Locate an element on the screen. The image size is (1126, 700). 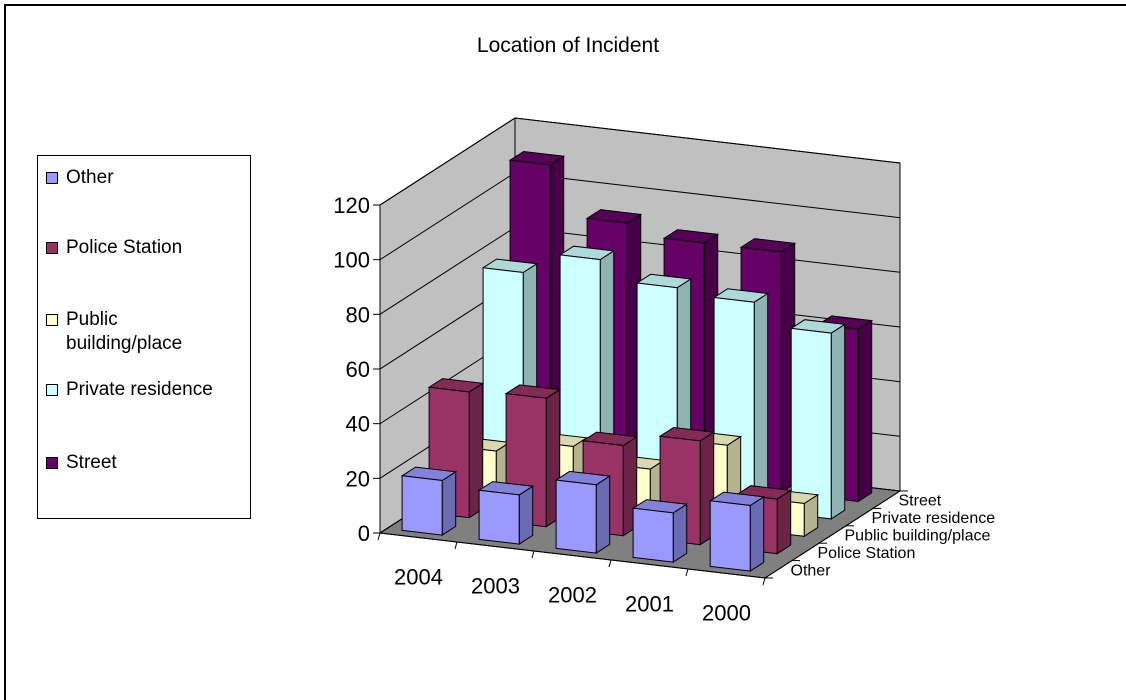
legend-item-public-building-place: Public building/place is located at coordinates (116, 332).